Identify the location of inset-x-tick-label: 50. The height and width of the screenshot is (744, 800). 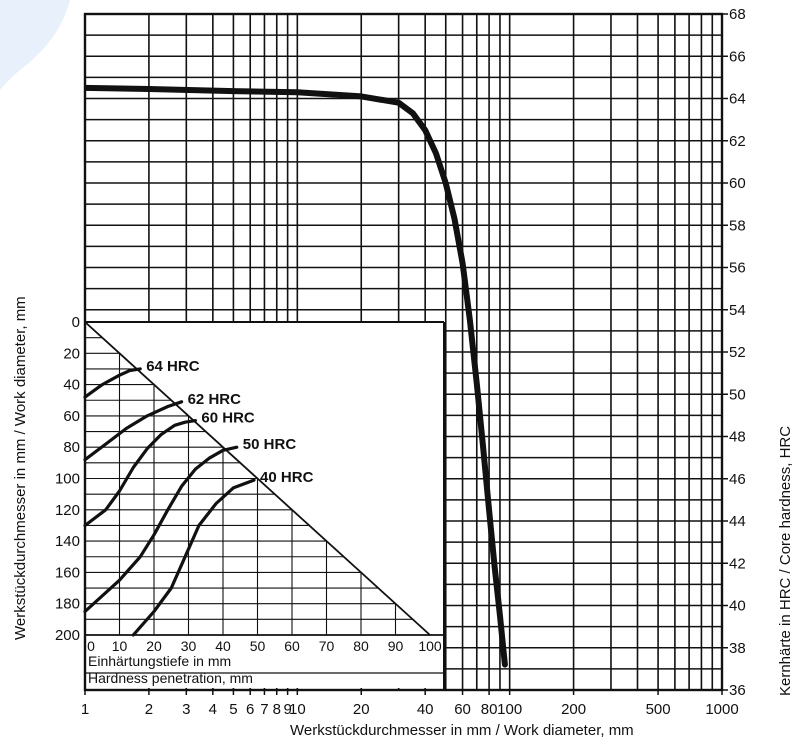
(258, 646).